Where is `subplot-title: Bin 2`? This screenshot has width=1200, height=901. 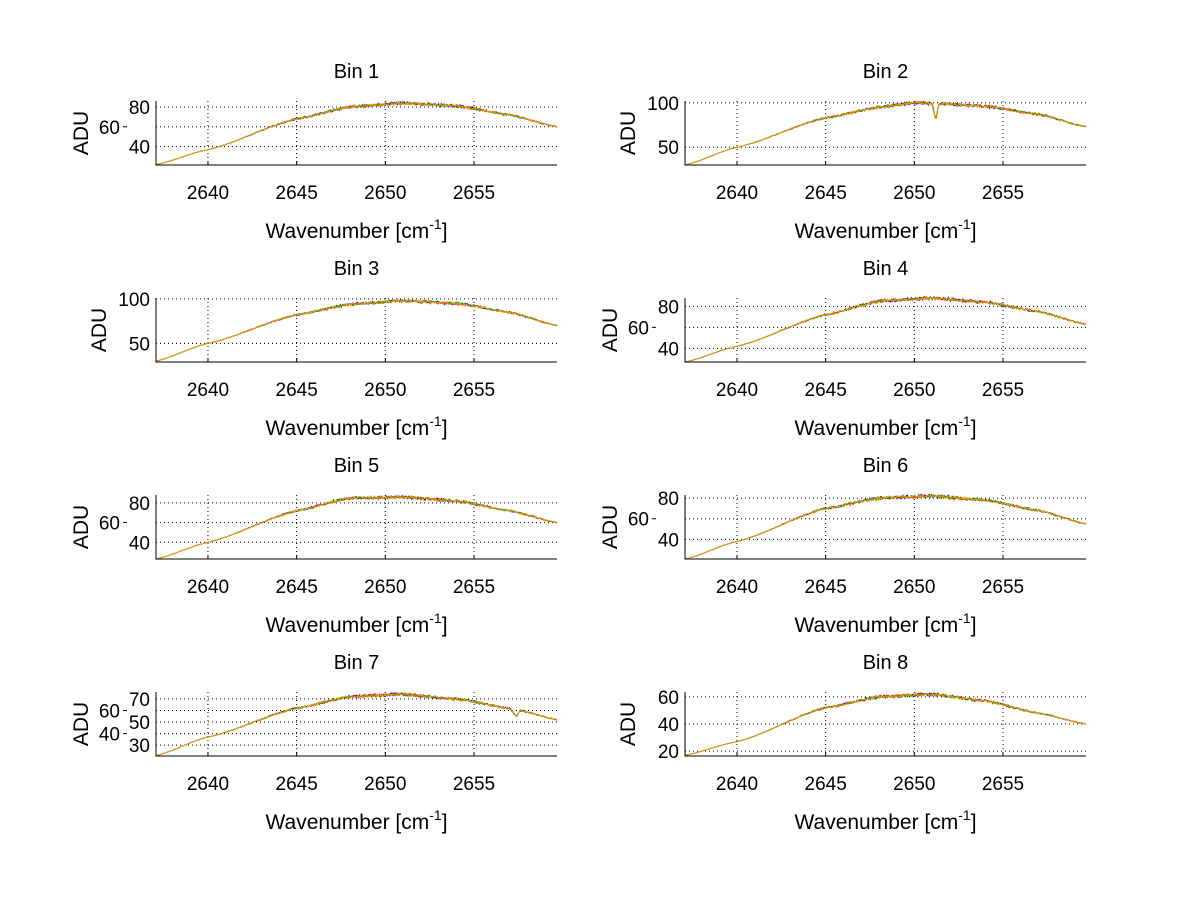
subplot-title: Bin 2 is located at coordinates (886, 72).